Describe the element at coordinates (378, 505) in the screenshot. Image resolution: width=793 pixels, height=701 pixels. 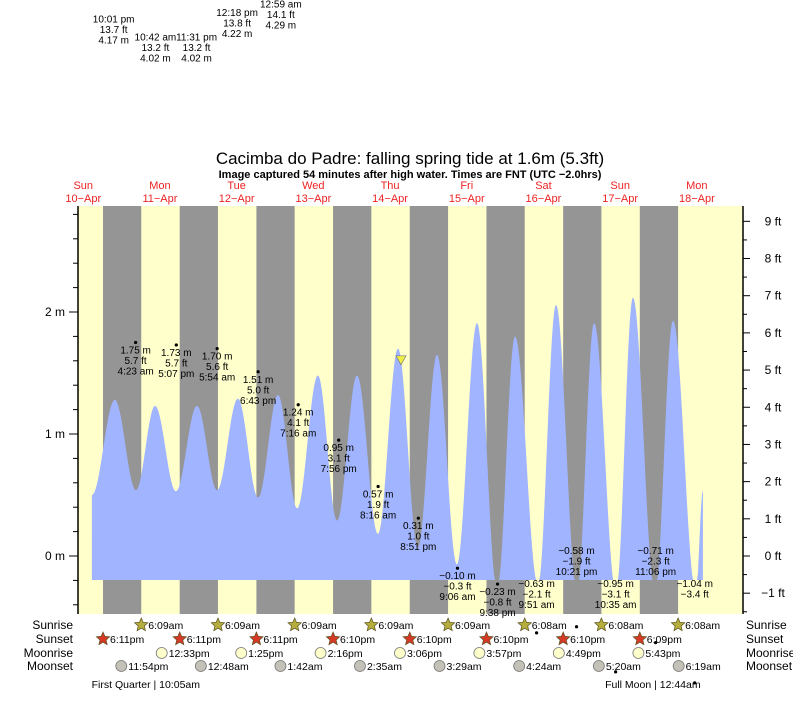
I see `low-tide-label: 0.57 m1.9 ft8:16 am` at that location.